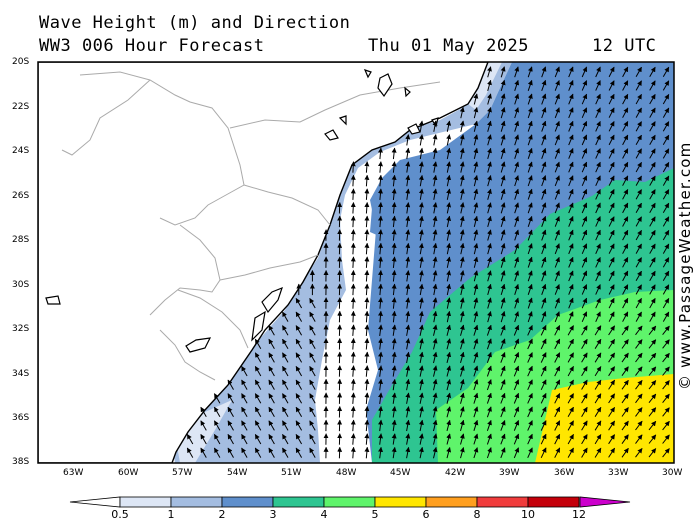 This screenshot has height=525, width=700. What do you see at coordinates (477, 514) in the screenshot?
I see `legend-label: 8` at bounding box center [477, 514].